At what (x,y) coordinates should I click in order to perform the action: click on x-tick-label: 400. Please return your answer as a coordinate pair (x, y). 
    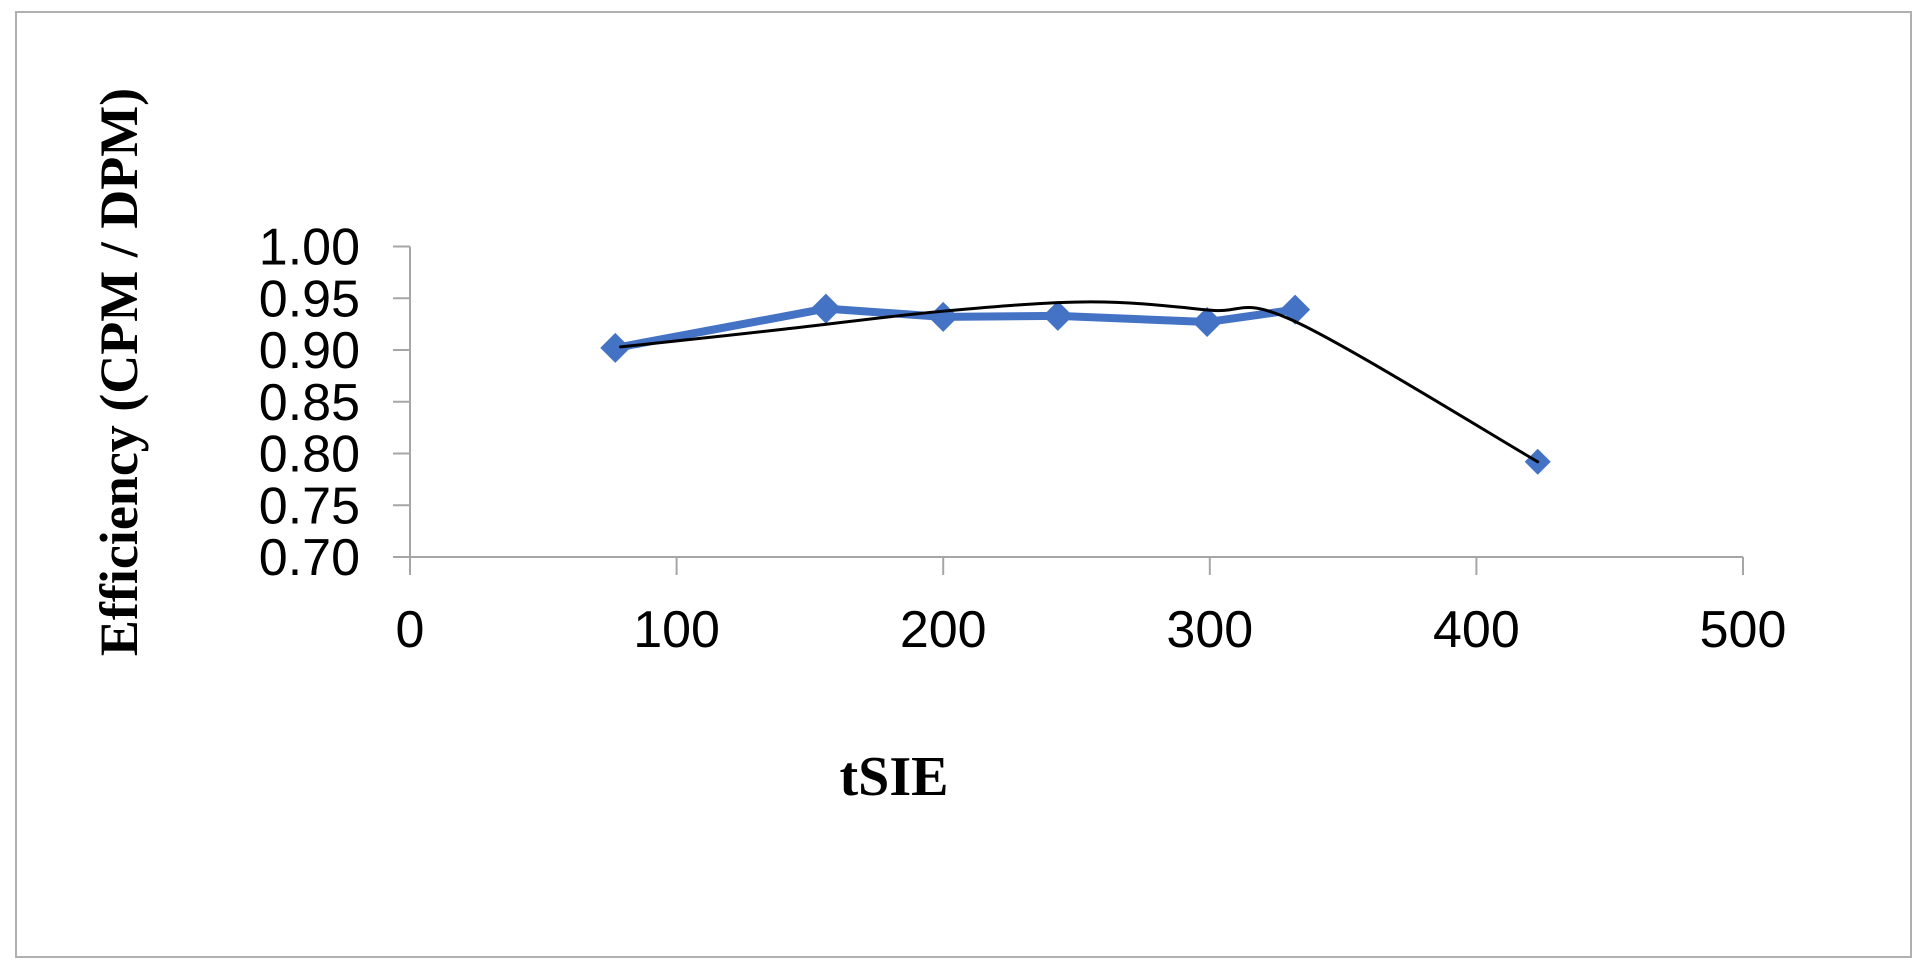
    Looking at the image, I should click on (1476, 630).